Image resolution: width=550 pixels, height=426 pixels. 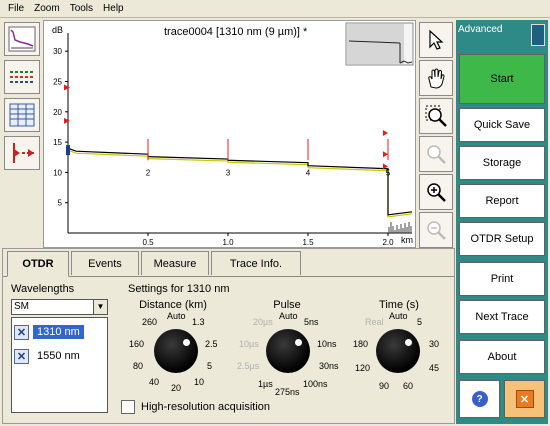 I want to click on noise-path, so click(x=400, y=227).